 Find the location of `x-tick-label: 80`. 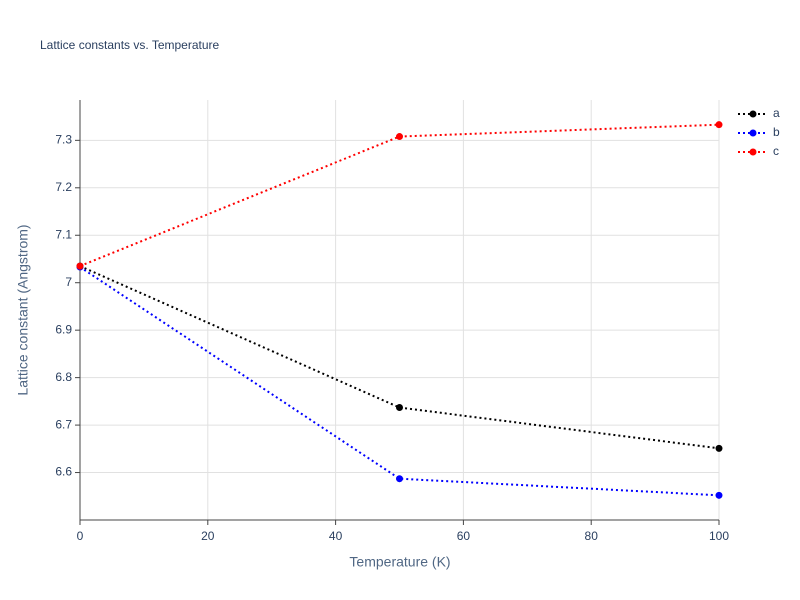

x-tick-label: 80 is located at coordinates (592, 536).